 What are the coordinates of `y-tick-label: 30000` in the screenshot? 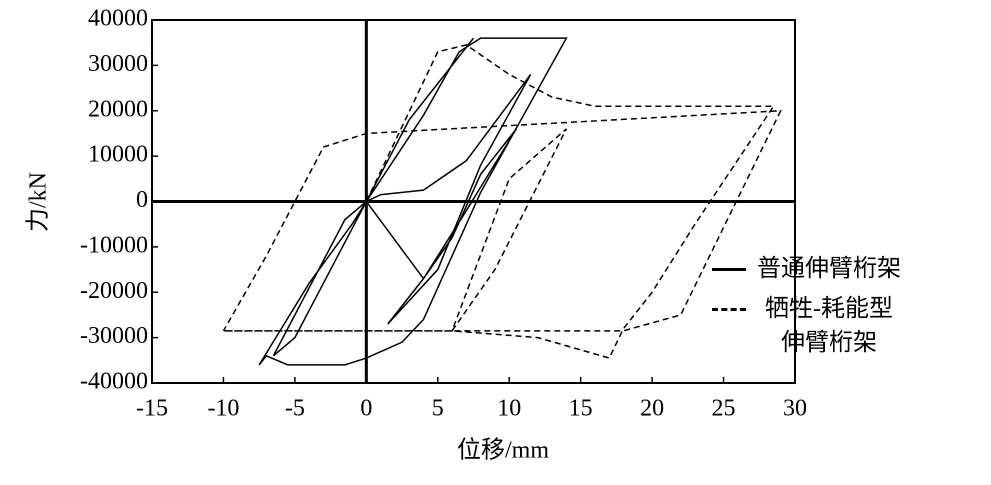 It's located at (118, 64).